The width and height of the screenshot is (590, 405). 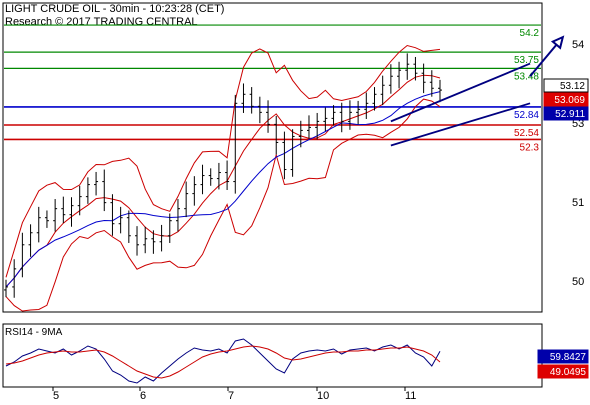 What do you see at coordinates (101, 22) in the screenshot?
I see `chart-subtitle: Research © 2017 TRADING CENTRAL` at bounding box center [101, 22].